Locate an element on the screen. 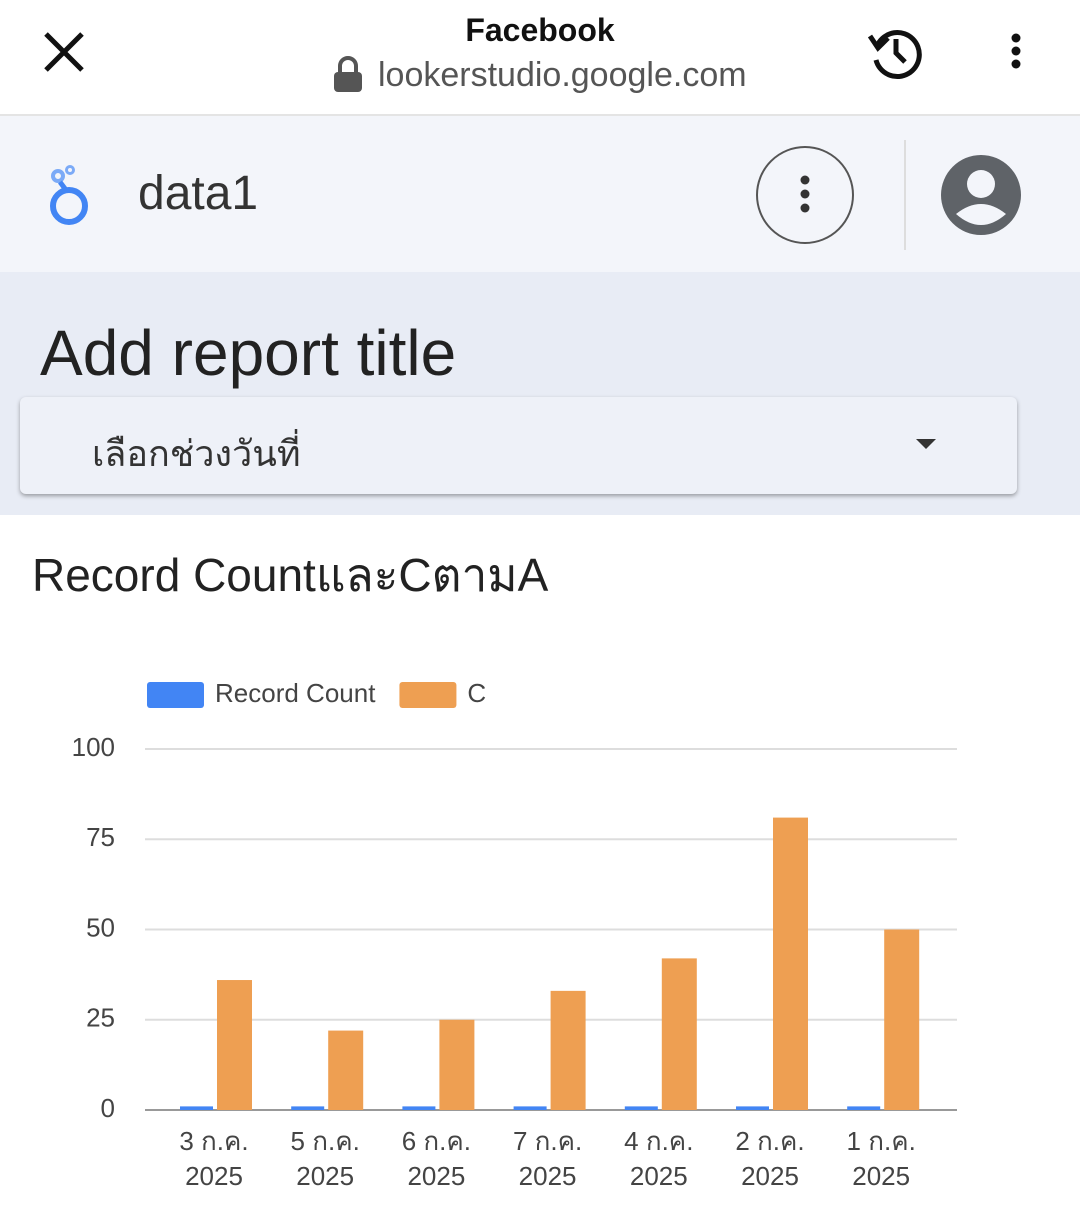 The width and height of the screenshot is (1080, 1220). y-tick-label: 0 is located at coordinates (108, 1108).